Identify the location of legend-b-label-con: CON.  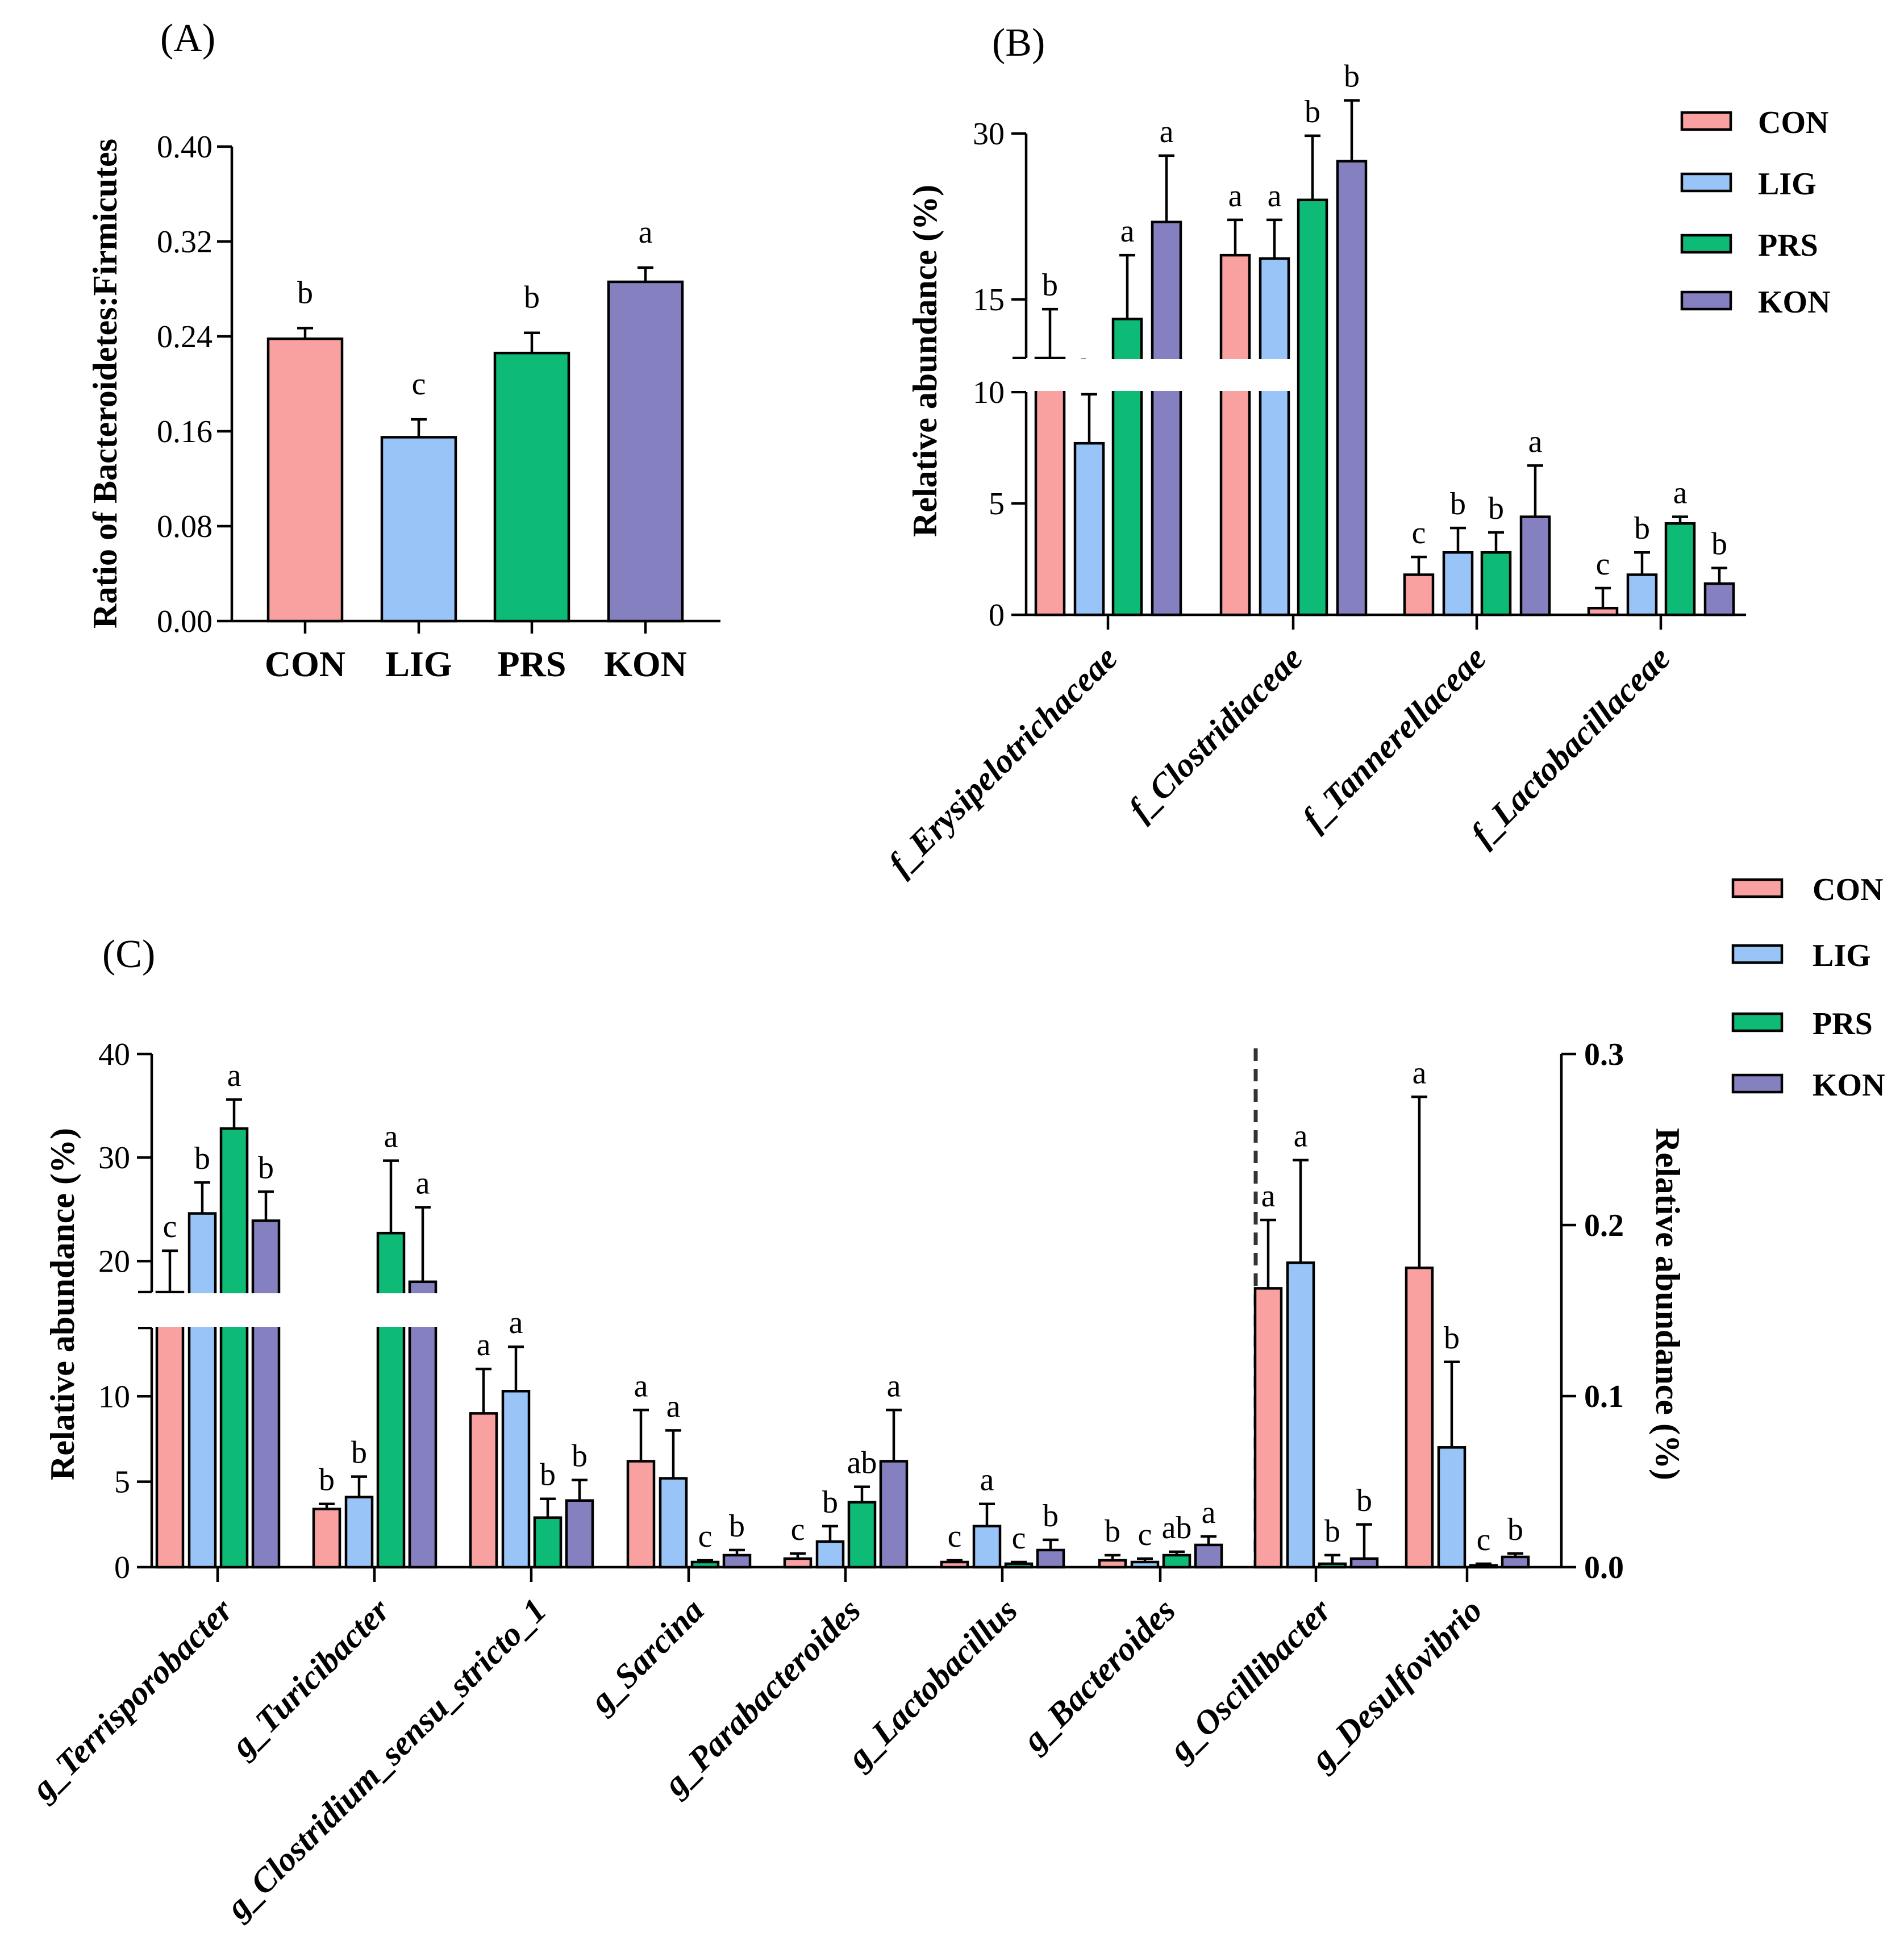
(1793, 122).